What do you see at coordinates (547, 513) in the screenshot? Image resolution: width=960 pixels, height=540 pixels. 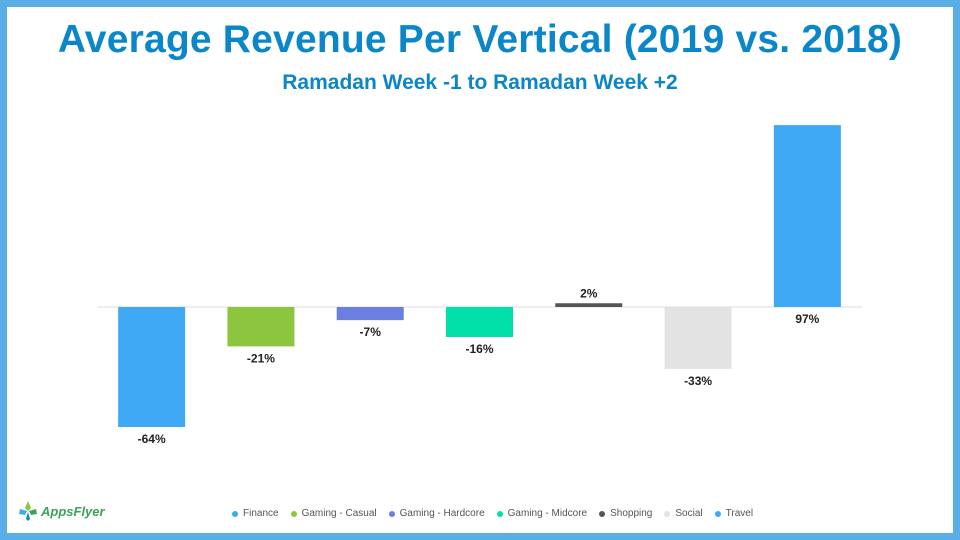 I see `legend-label: Gaming - Midcore` at bounding box center [547, 513].